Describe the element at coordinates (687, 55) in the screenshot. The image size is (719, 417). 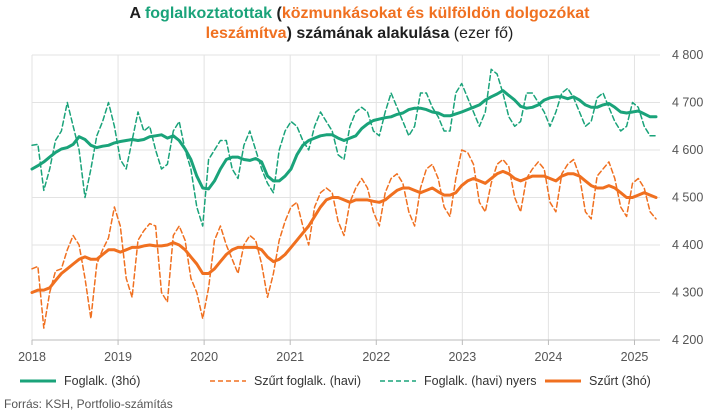
I see `y-tick-label: 4 800` at that location.